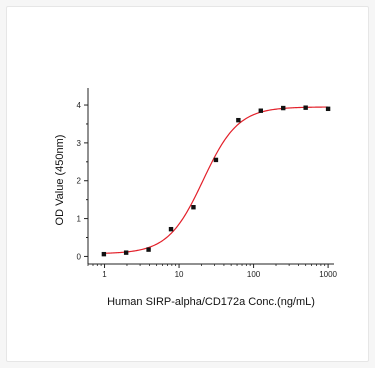 Image resolution: width=375 pixels, height=368 pixels. Describe the element at coordinates (79, 219) in the screenshot. I see `y-tick-label: 1` at that location.